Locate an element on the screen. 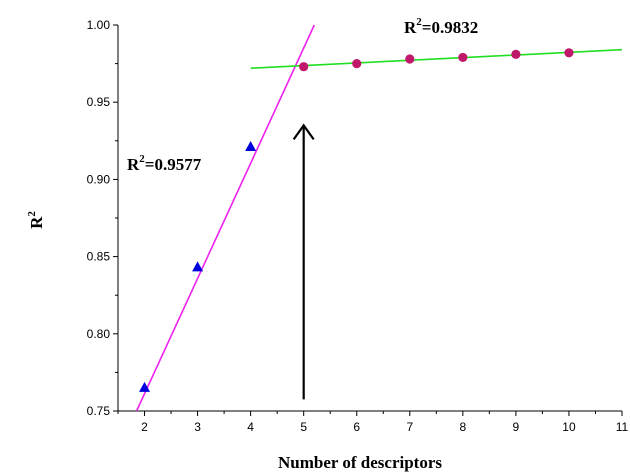 This screenshot has width=630, height=475. x-tick-label: 9 is located at coordinates (516, 427).